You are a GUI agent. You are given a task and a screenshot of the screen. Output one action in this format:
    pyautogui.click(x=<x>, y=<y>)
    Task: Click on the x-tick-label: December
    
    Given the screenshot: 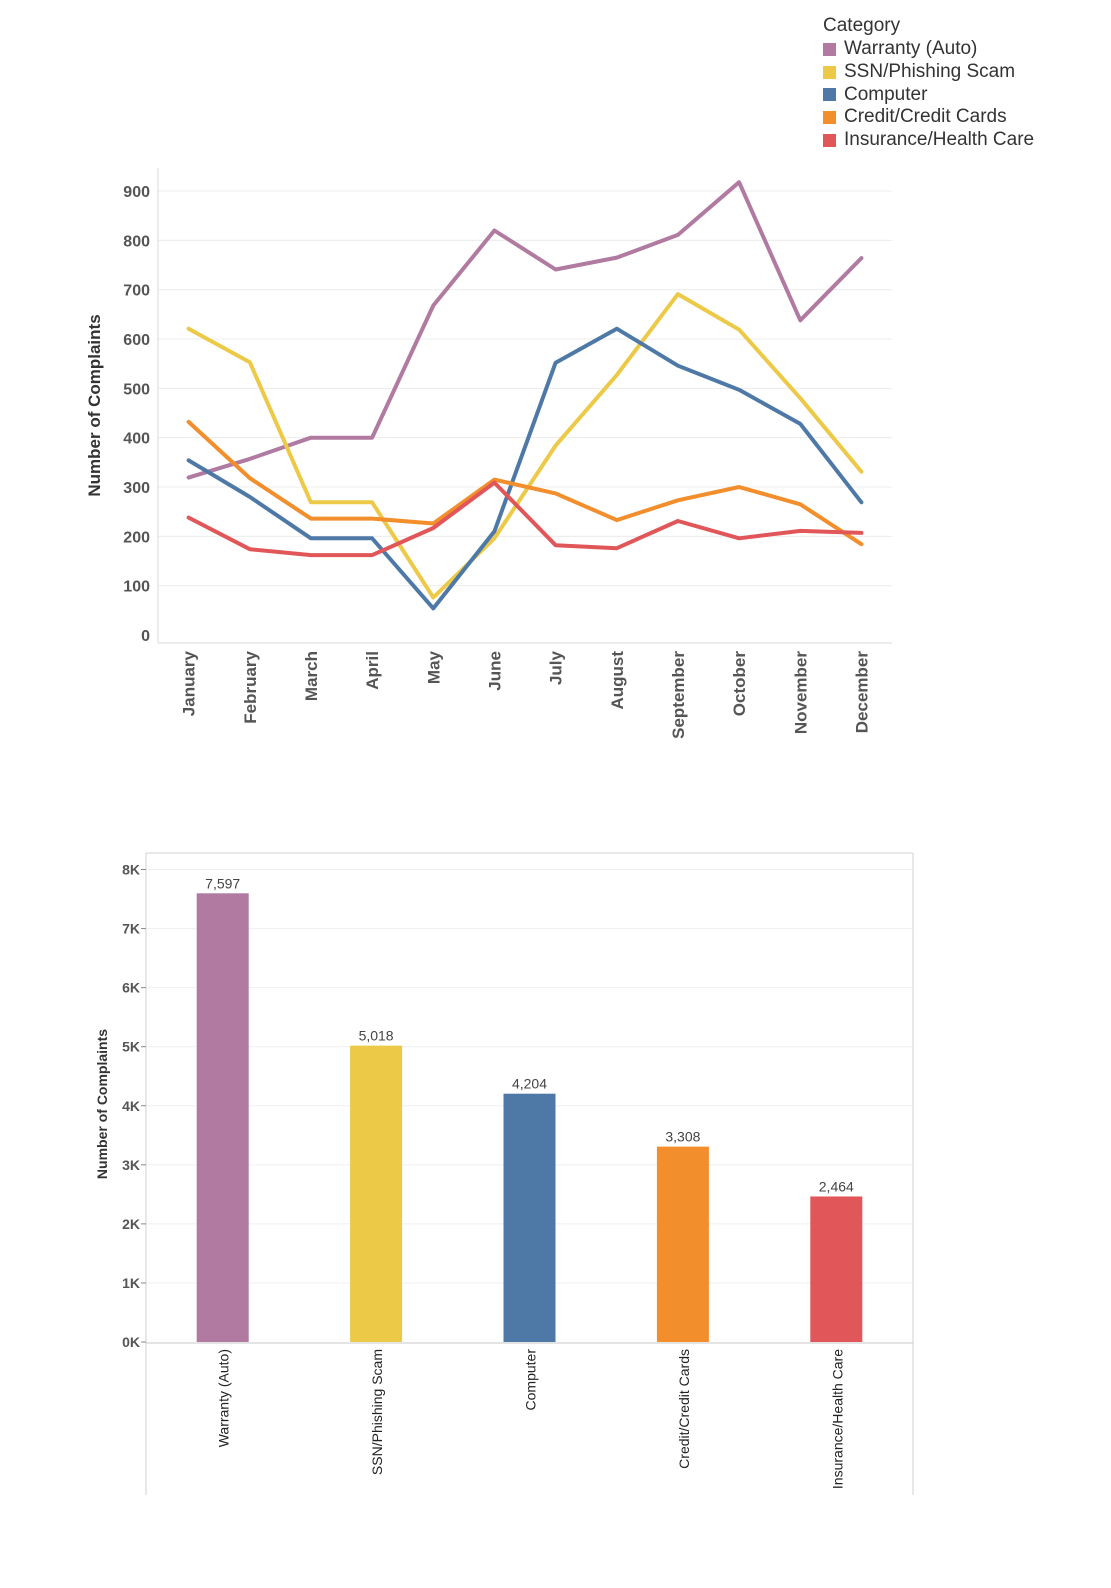 What is the action you would take?
    pyautogui.click(x=861, y=692)
    